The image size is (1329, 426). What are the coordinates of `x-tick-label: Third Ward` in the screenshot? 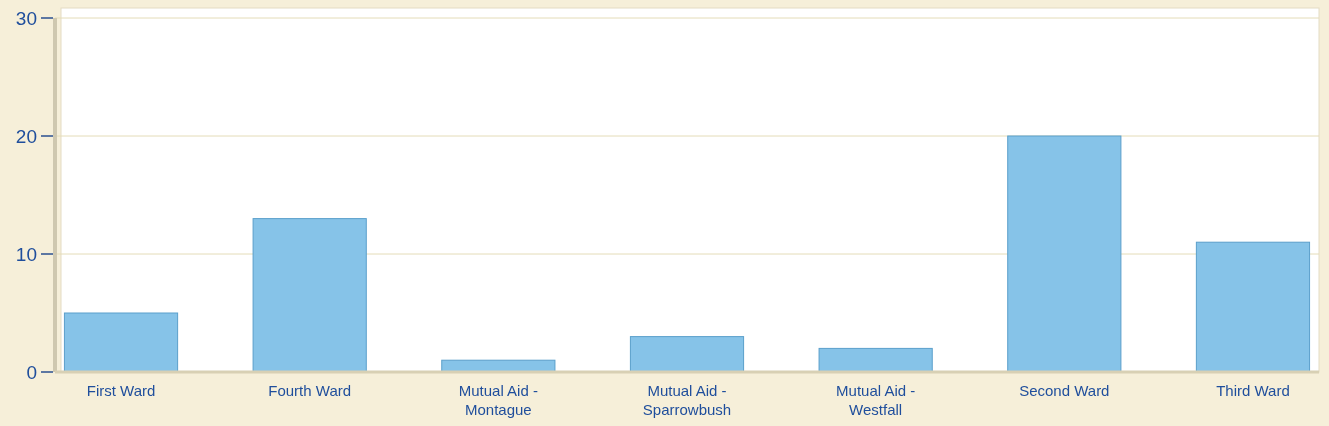 It's located at (1253, 390).